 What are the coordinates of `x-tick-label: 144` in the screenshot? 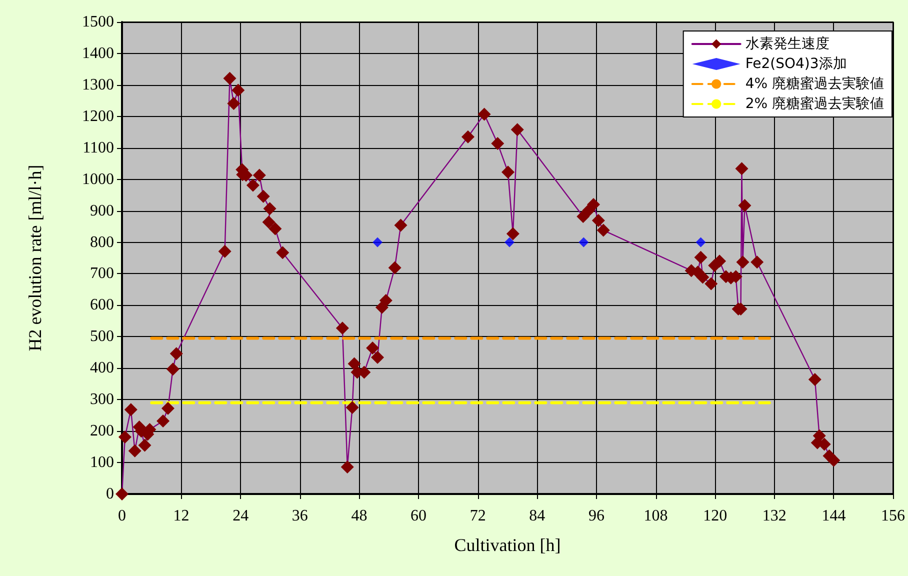 It's located at (834, 516).